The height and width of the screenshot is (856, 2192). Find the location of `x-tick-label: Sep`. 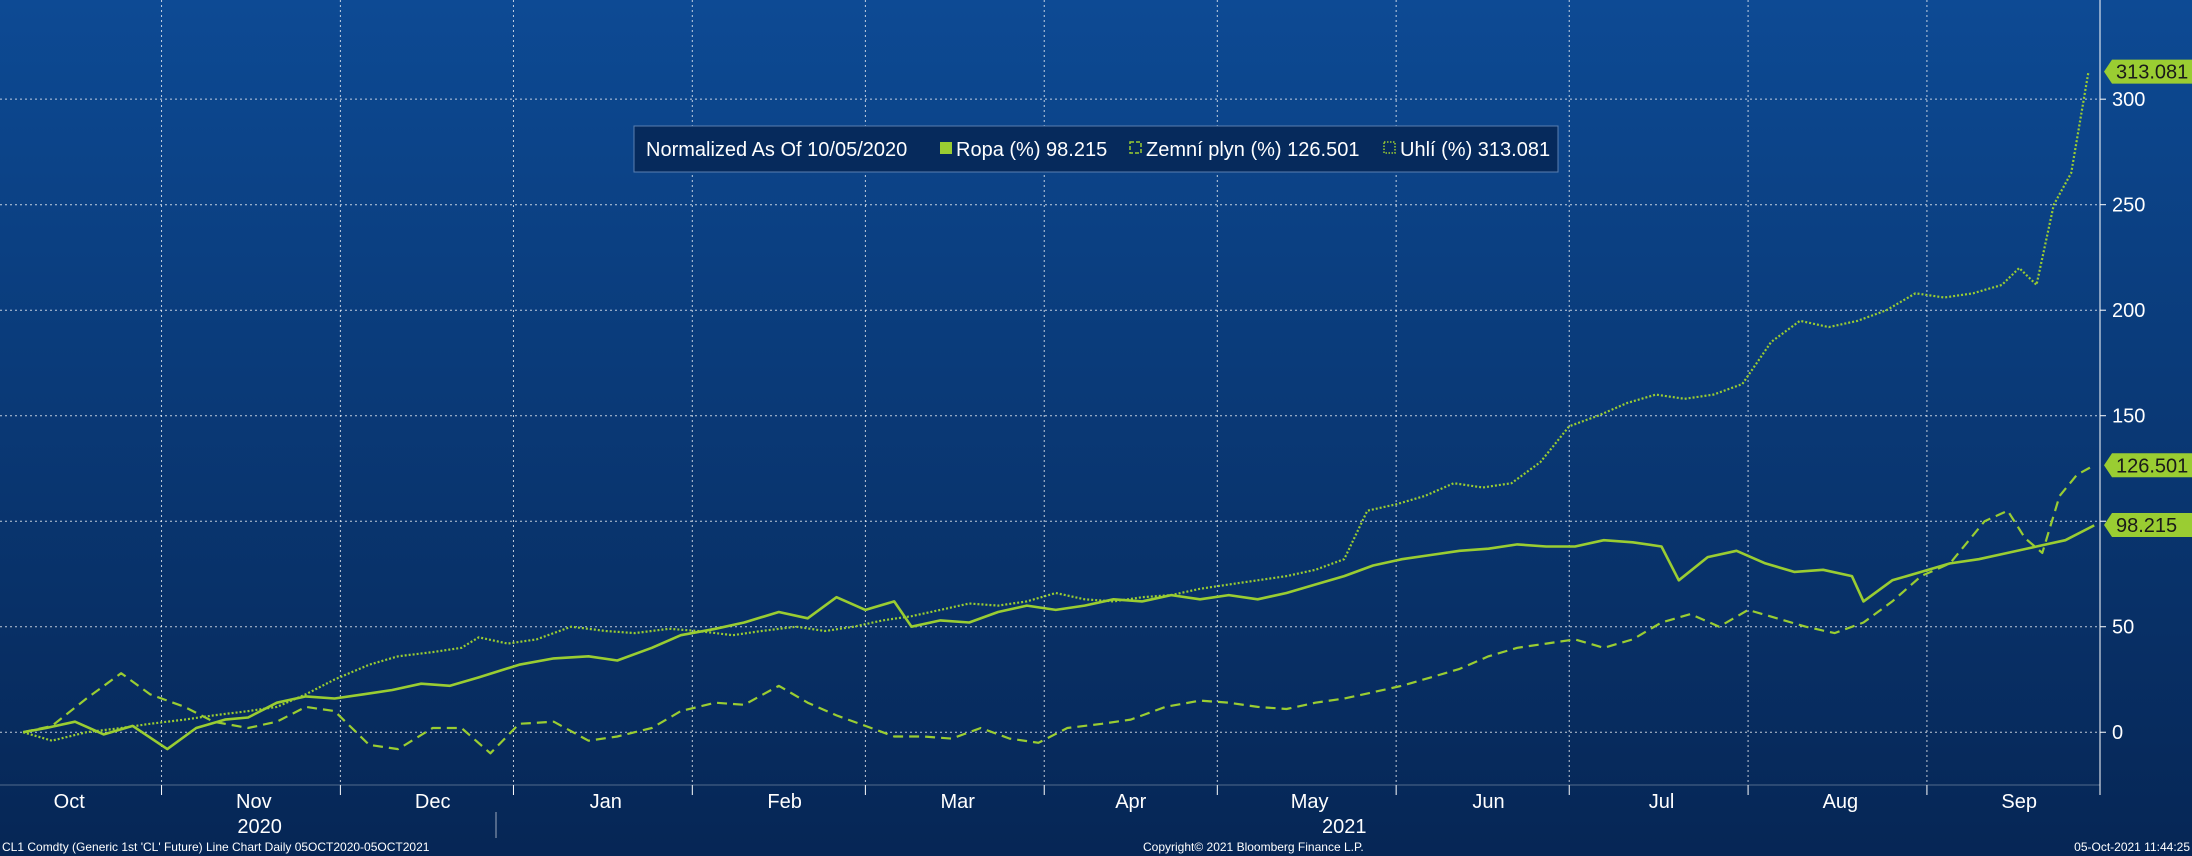

x-tick-label: Sep is located at coordinates (2019, 802).